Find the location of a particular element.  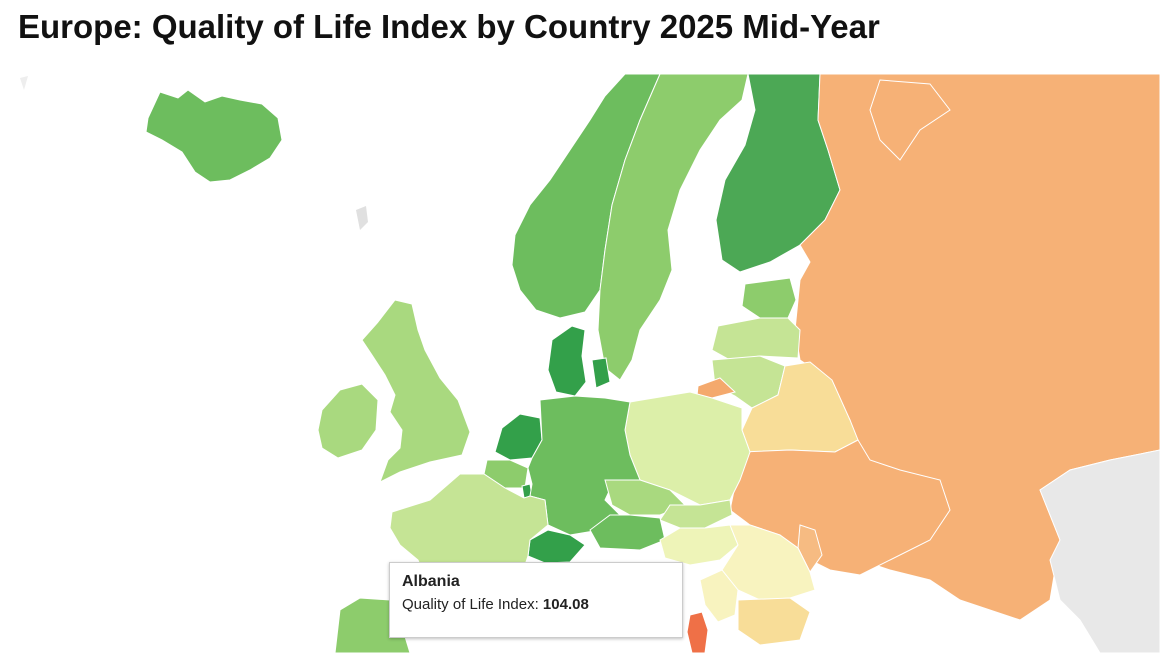

tooltip-metric-line: Quality of Life Index: 104.08 is located at coordinates (536, 604).